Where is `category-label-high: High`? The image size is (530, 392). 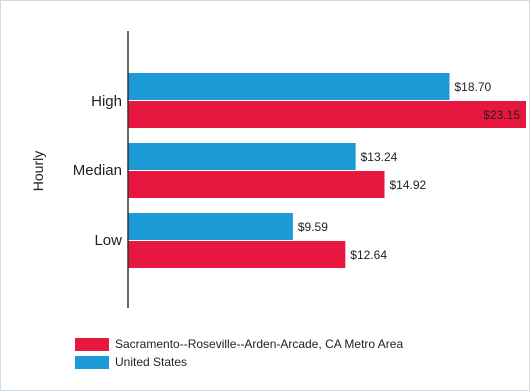 category-label-high: High is located at coordinates (106, 101).